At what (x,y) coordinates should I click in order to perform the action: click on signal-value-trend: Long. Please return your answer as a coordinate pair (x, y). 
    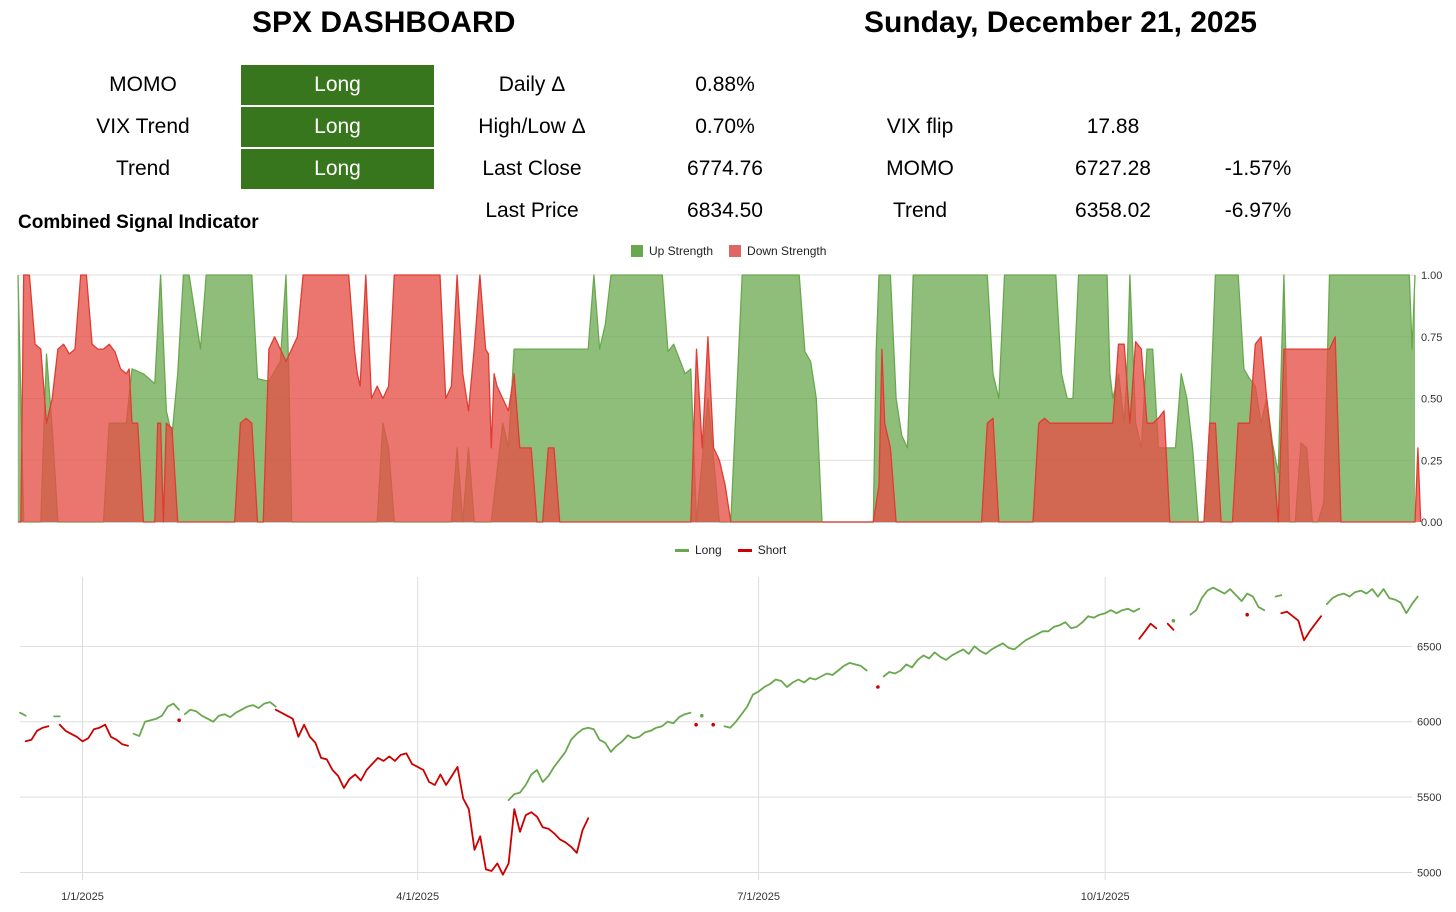
    Looking at the image, I should click on (337, 169).